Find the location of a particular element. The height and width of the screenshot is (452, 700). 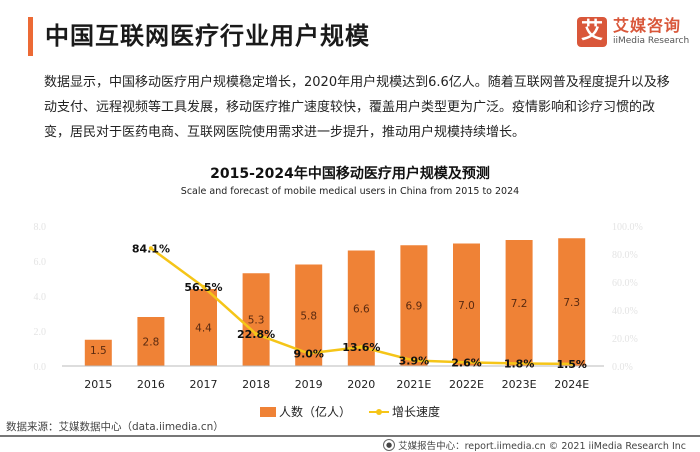

right-tick-label: 20.0% is located at coordinates (625, 339).